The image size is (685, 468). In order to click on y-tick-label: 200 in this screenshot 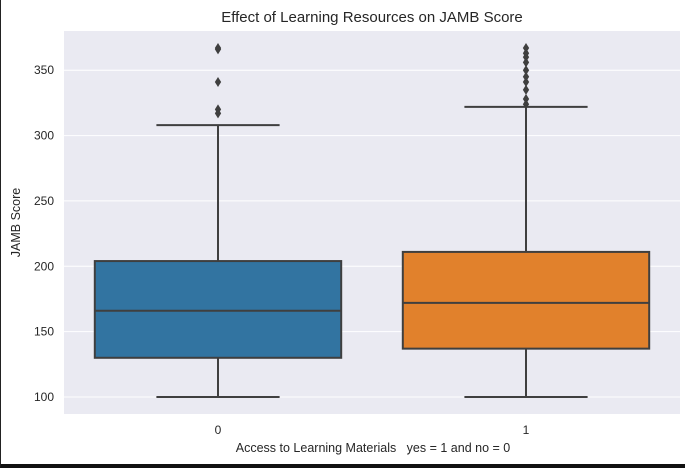, I will do `click(44, 266)`.